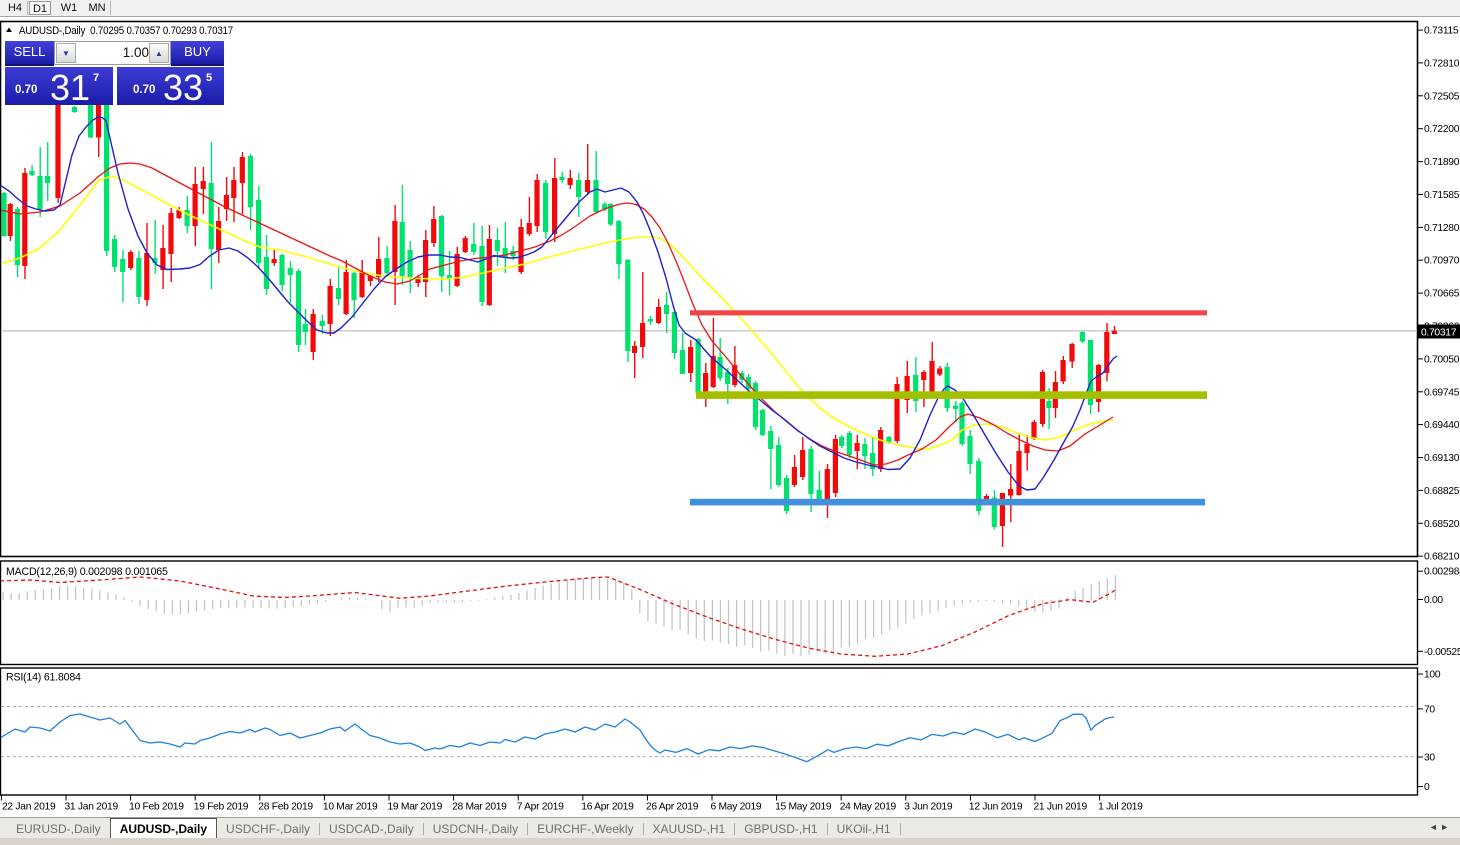  Describe the element at coordinates (1433, 600) in the screenshot. I see `svg-text: 0.00` at that location.